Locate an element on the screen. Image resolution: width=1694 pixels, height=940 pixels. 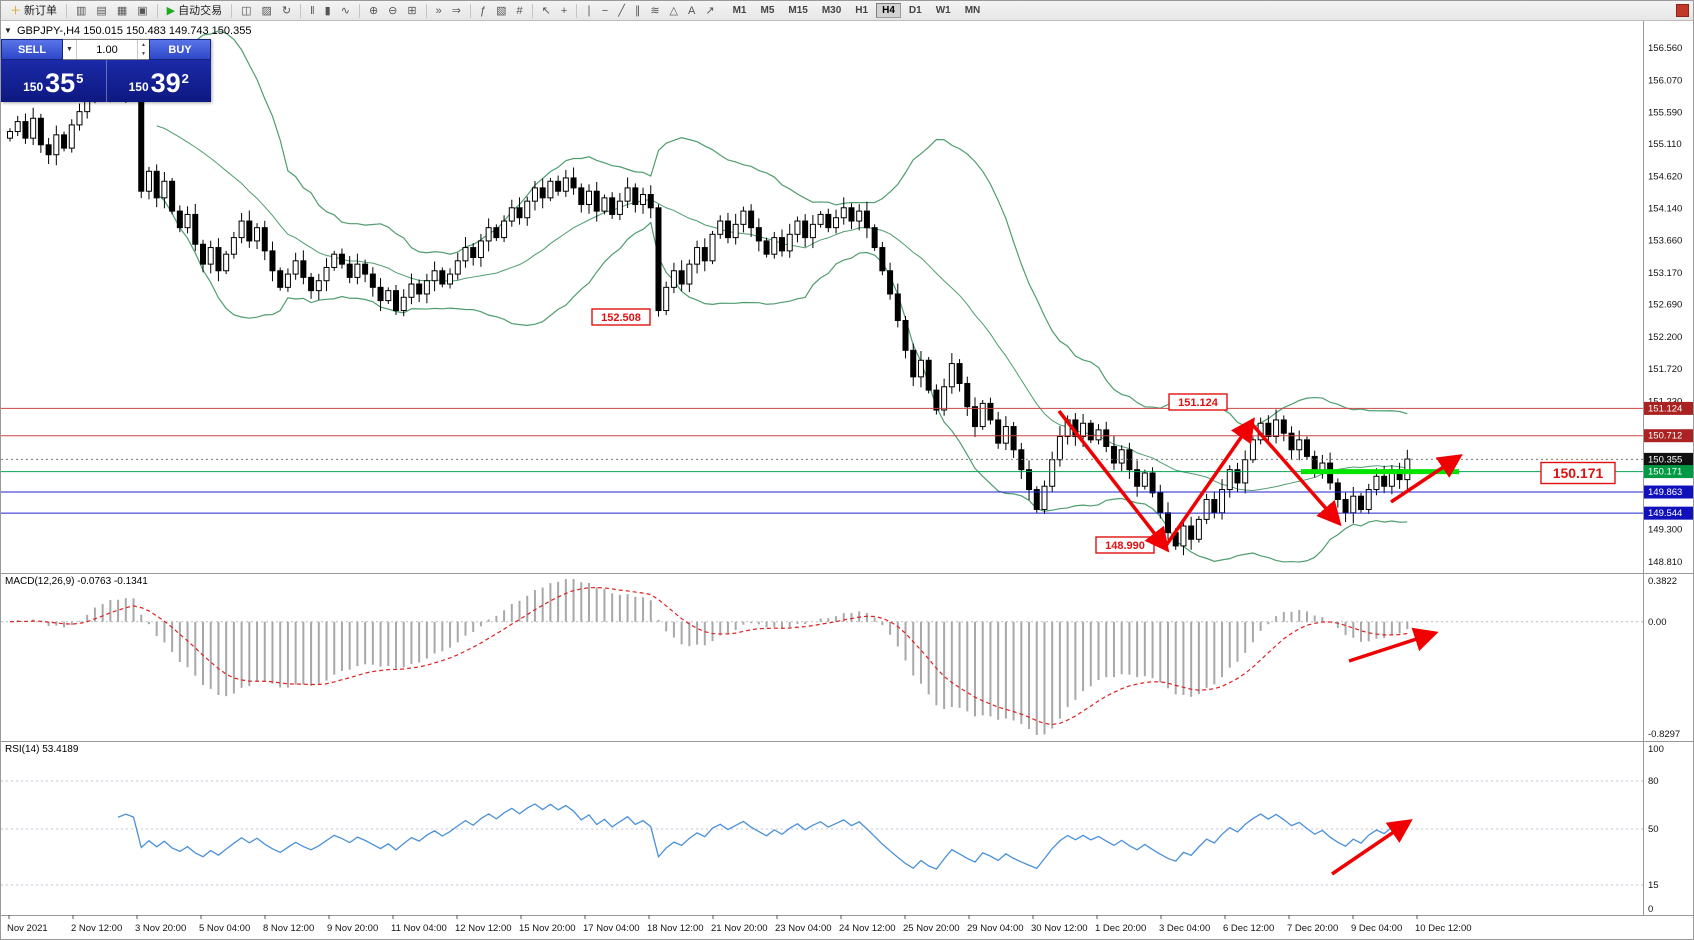
svg-text: 153.660 is located at coordinates (1665, 240).